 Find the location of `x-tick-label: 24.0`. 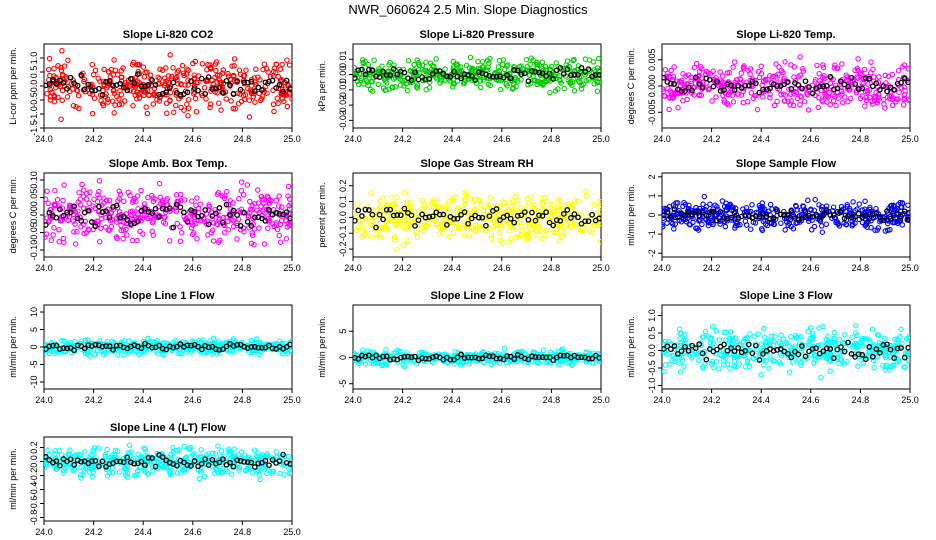

x-tick-label: 24.0 is located at coordinates (44, 268).